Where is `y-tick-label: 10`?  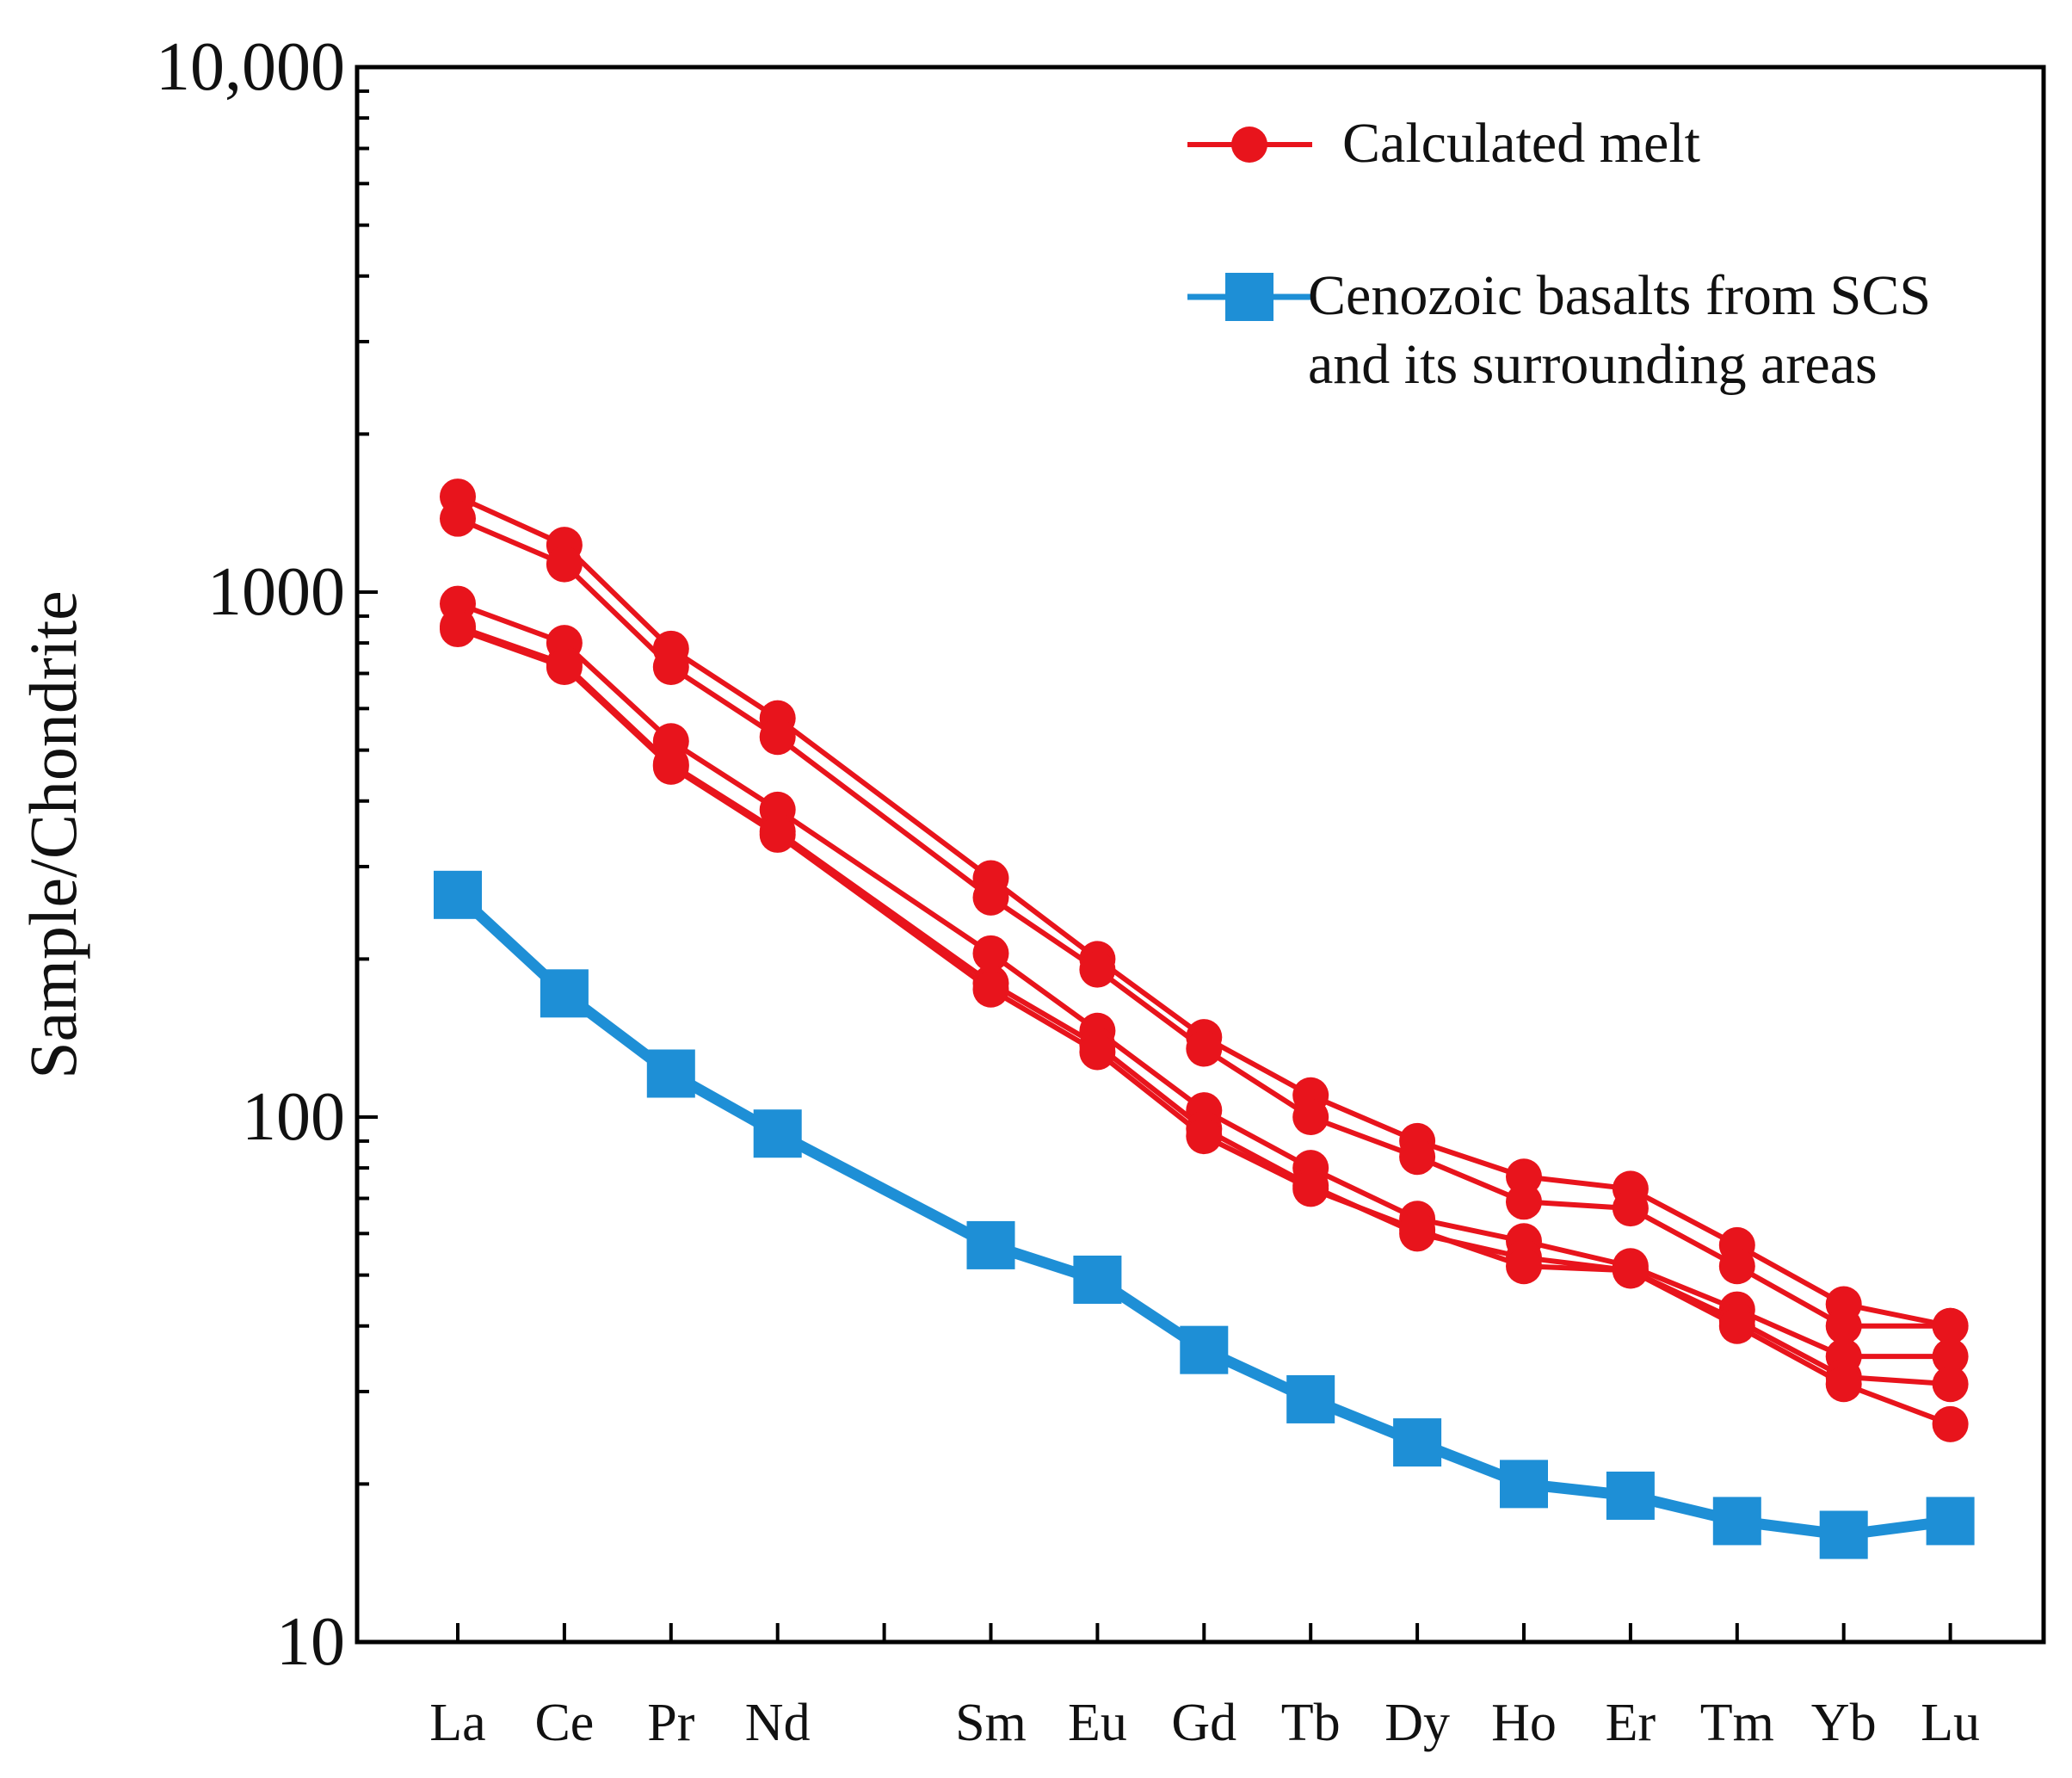
y-tick-label: 10 is located at coordinates (310, 1642).